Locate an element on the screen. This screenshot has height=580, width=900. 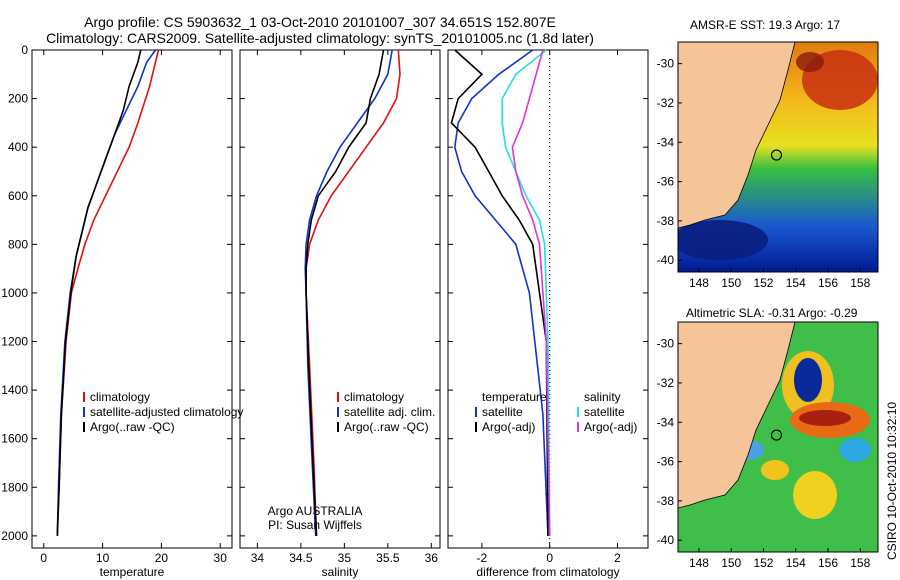
salinity-legend-label: climatology is located at coordinates (374, 397).